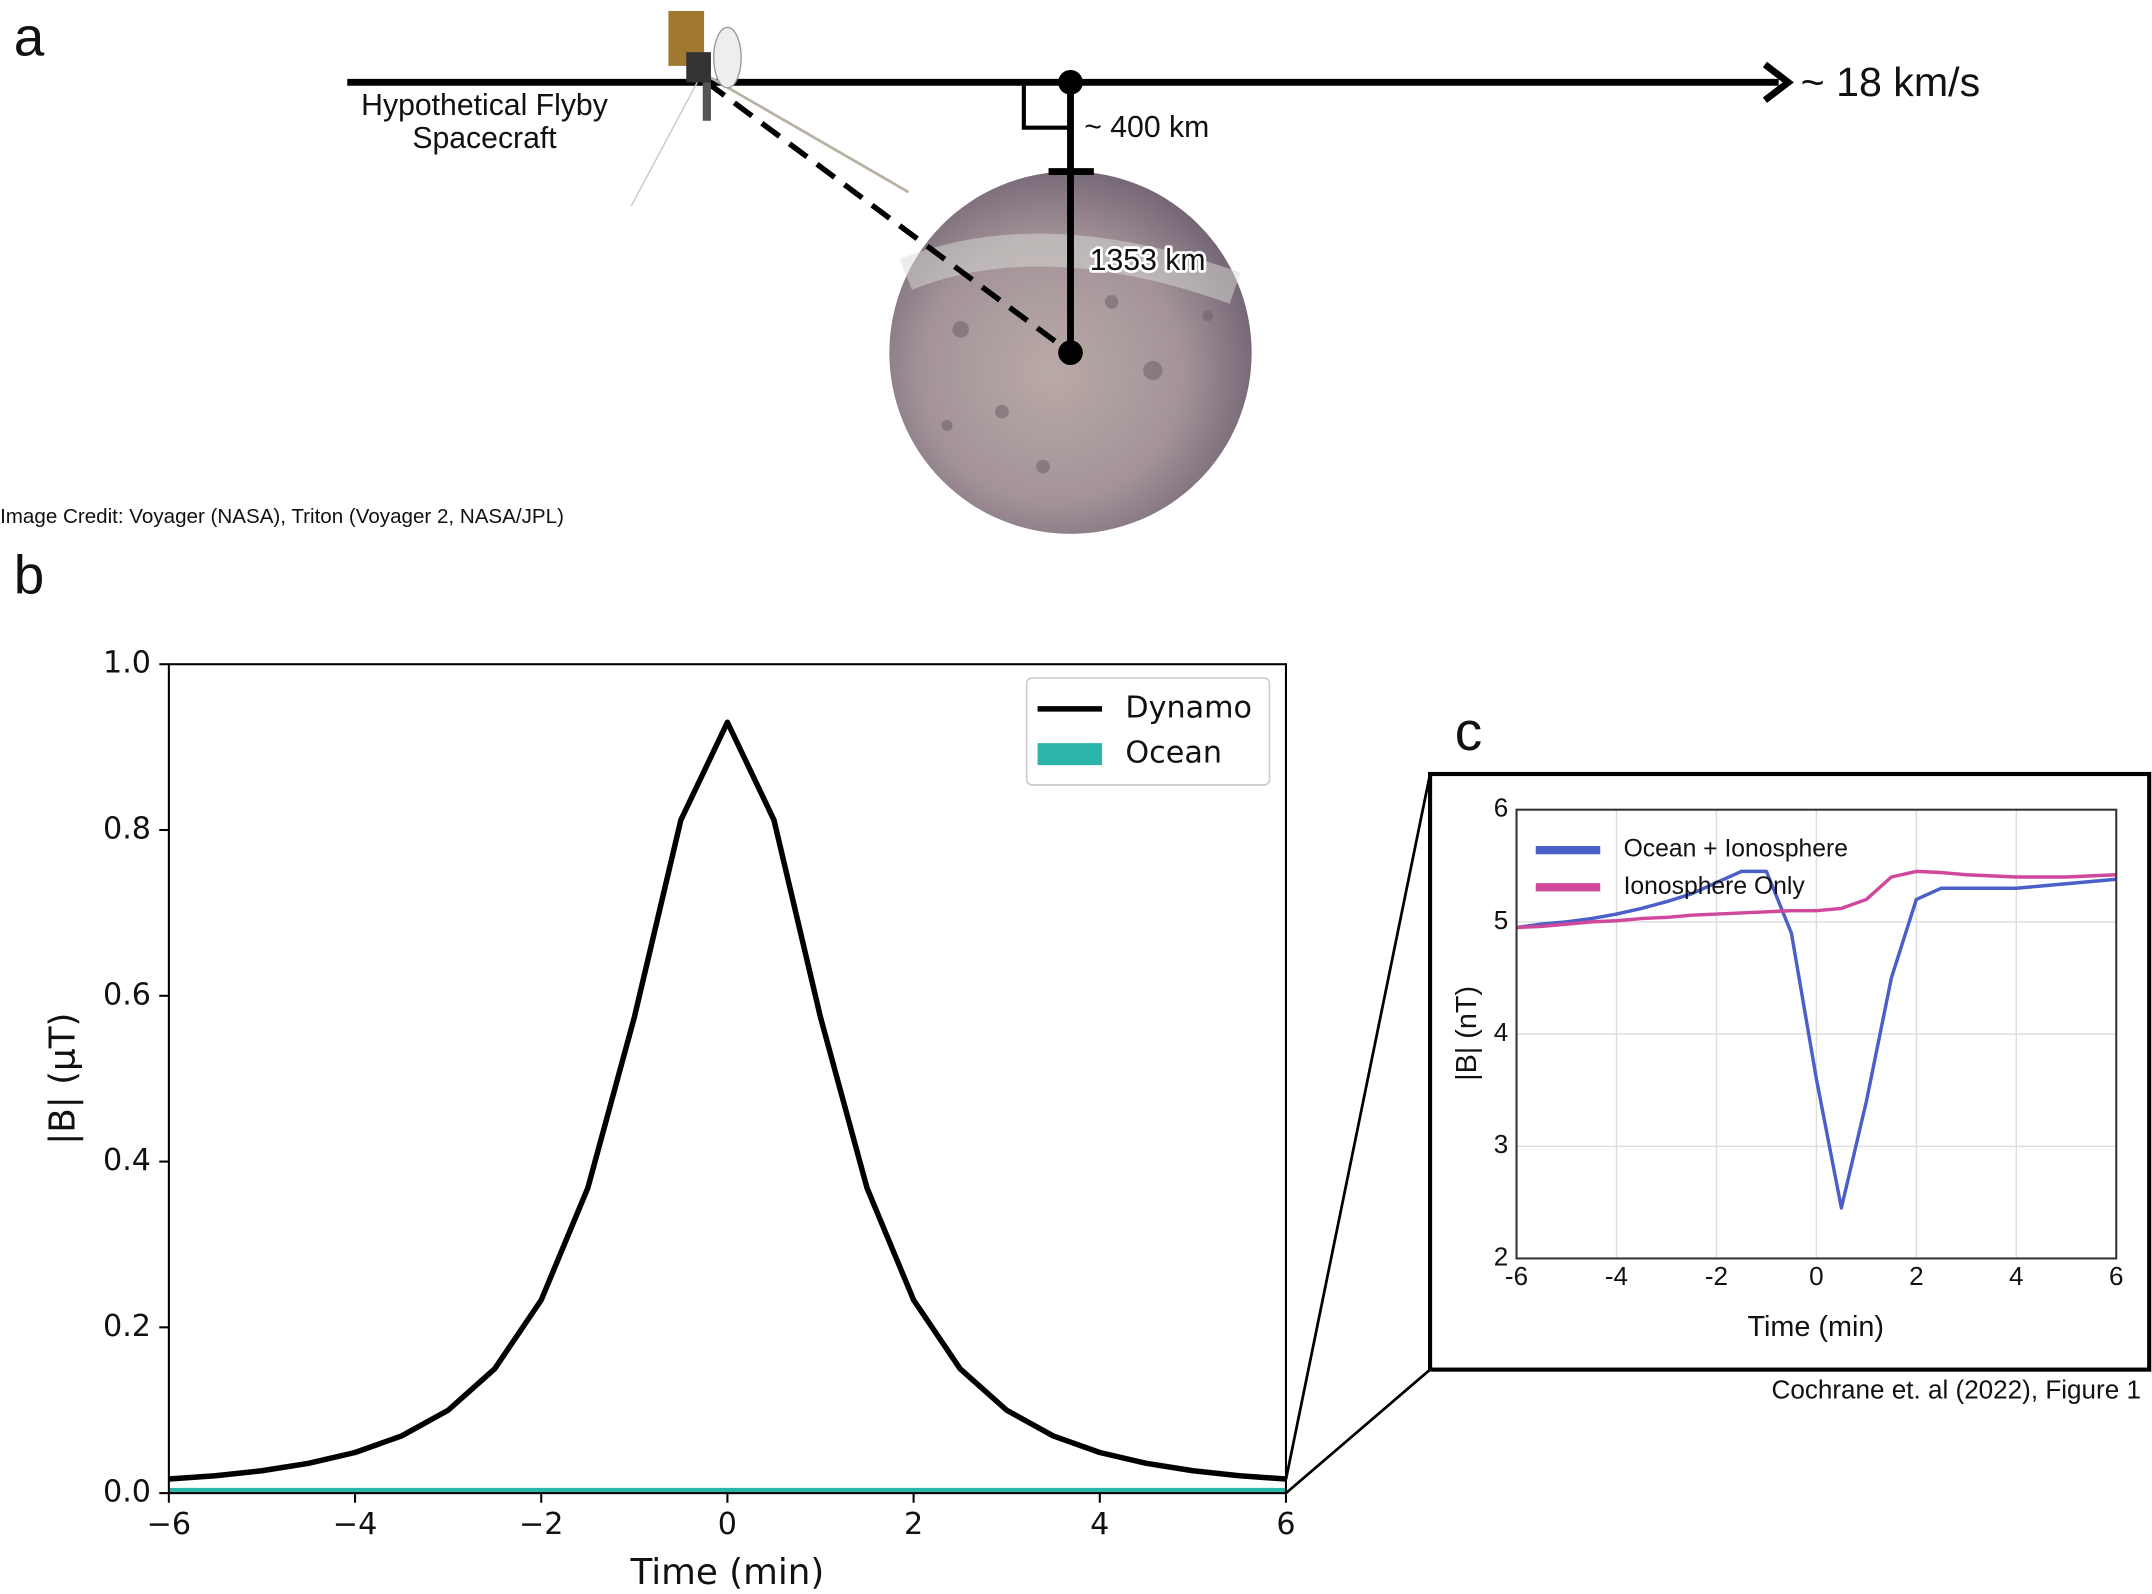 The height and width of the screenshot is (1594, 2152). Describe the element at coordinates (889, 217) in the screenshot. I see `distance-line` at that location.